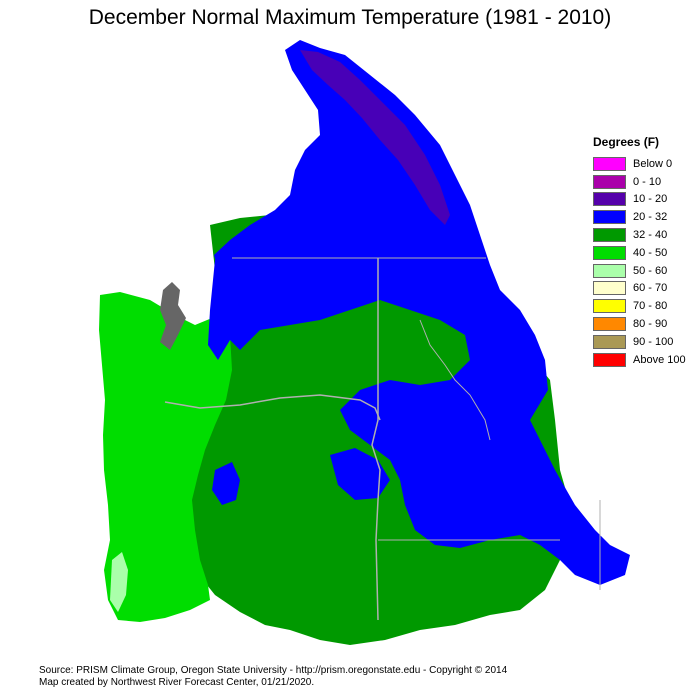 This screenshot has height=700, width=700. What do you see at coordinates (226, 483) in the screenshot?
I see `southern-cascade-patch` at bounding box center [226, 483].